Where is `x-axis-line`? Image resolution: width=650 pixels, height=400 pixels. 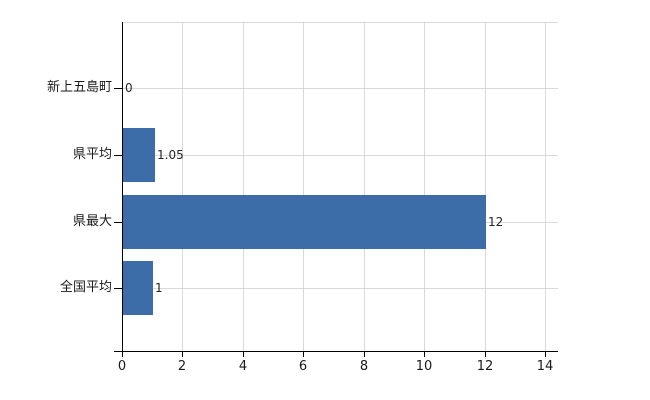 x-axis-line is located at coordinates (336, 351).